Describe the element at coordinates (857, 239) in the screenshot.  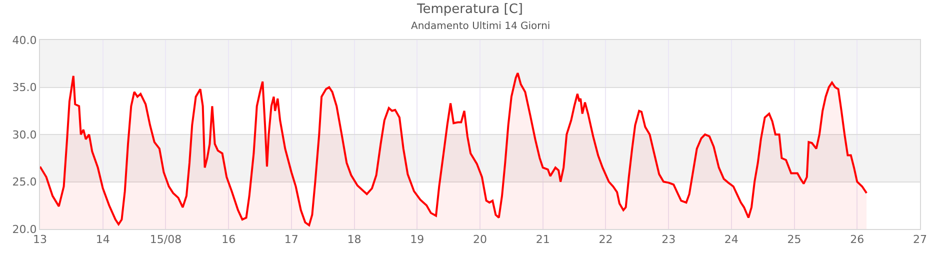
I see `x-tick-label: 26` at that location.